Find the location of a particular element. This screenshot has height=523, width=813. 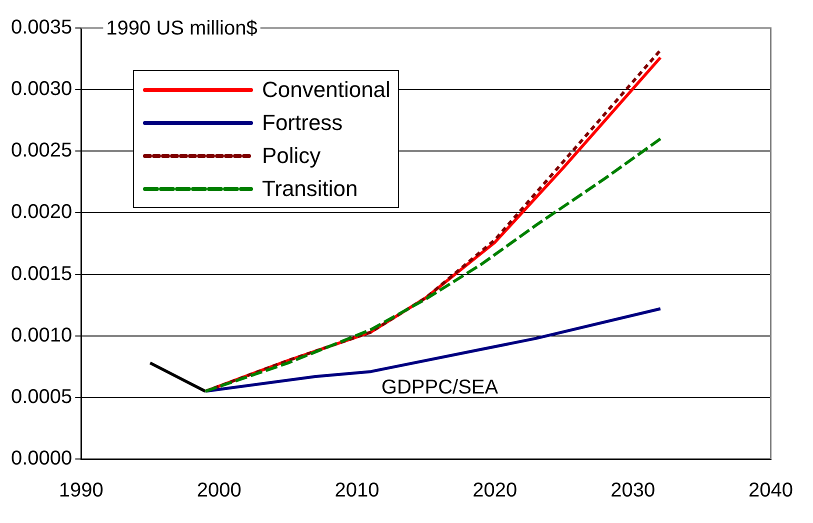

x-tick-label: 2020 is located at coordinates (495, 491).